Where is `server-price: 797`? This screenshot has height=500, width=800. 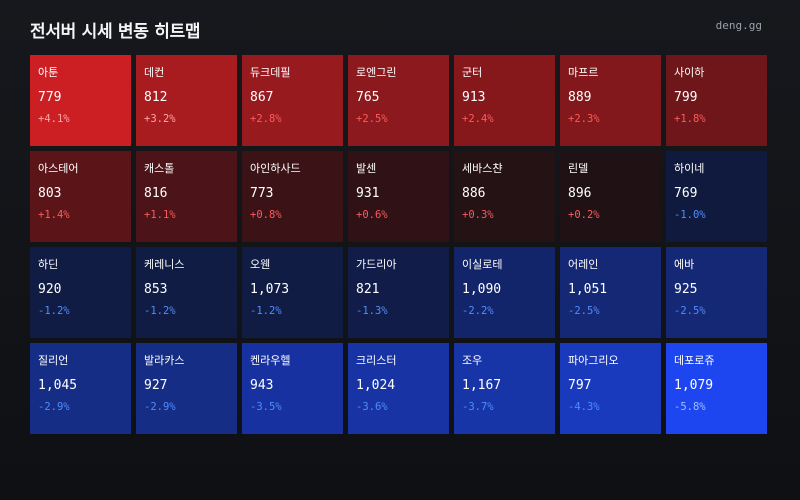
server-price: 797 is located at coordinates (580, 385).